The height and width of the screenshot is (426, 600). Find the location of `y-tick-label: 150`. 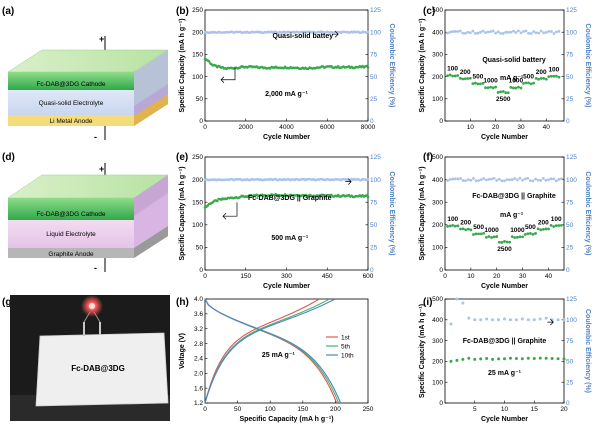

y-tick-label: 150 is located at coordinates (197, 202).